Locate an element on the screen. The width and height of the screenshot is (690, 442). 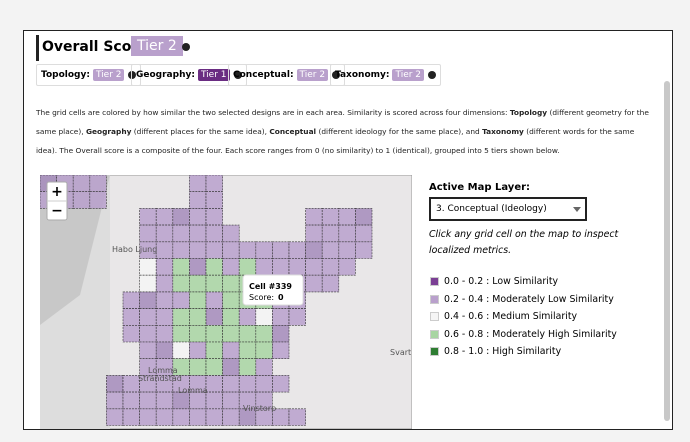
badge: Conceptual: Tier 2 is located at coordinates (287, 75).